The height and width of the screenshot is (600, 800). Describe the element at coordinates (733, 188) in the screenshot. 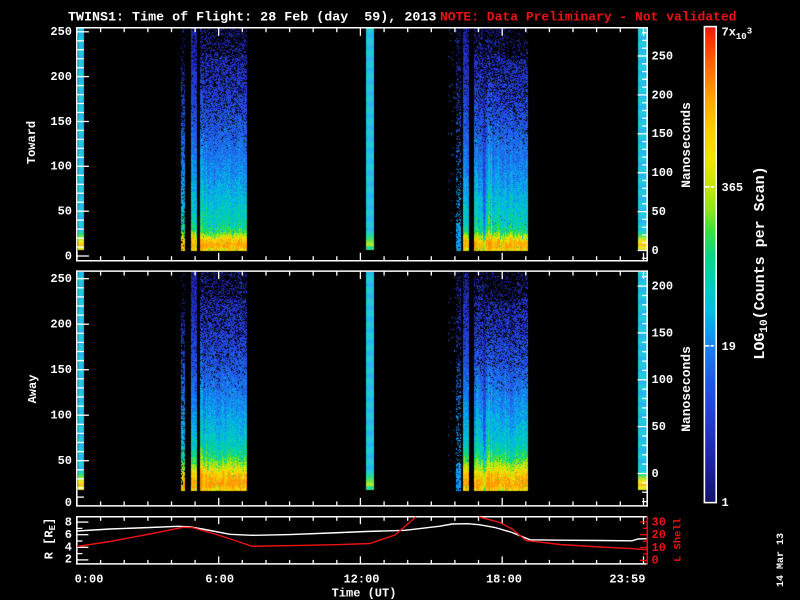

I see `svg-text: 365` at that location.